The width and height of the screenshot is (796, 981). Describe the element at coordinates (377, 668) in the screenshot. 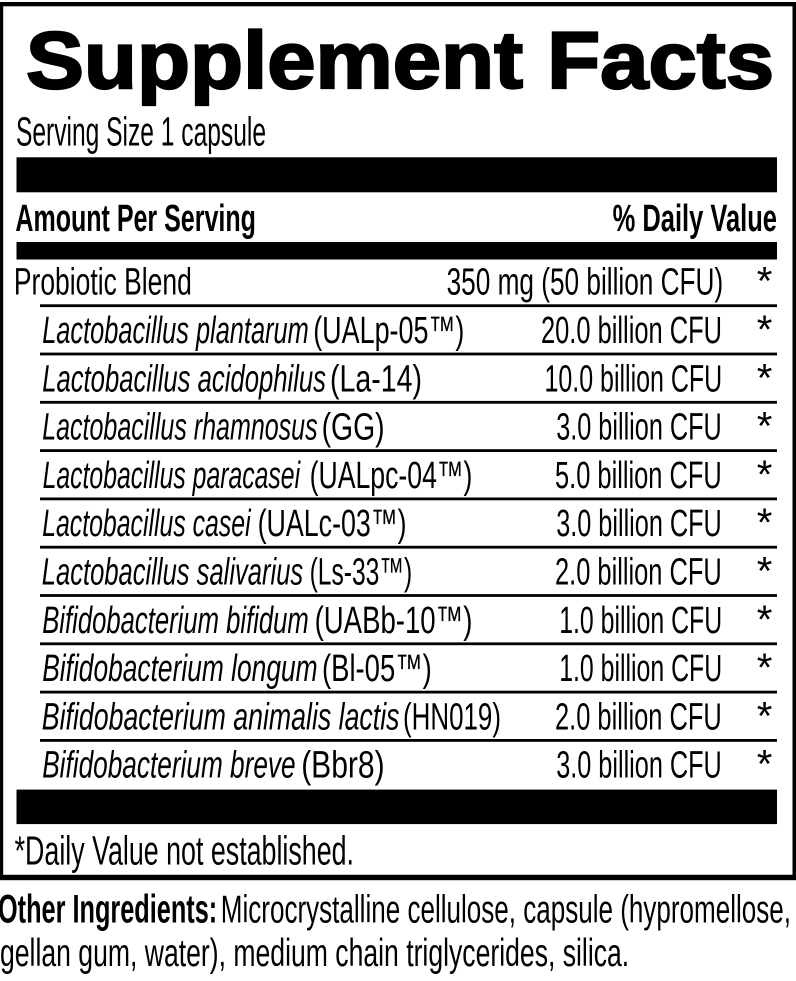

I see `svg-text: (Bl-05™)` at that location.